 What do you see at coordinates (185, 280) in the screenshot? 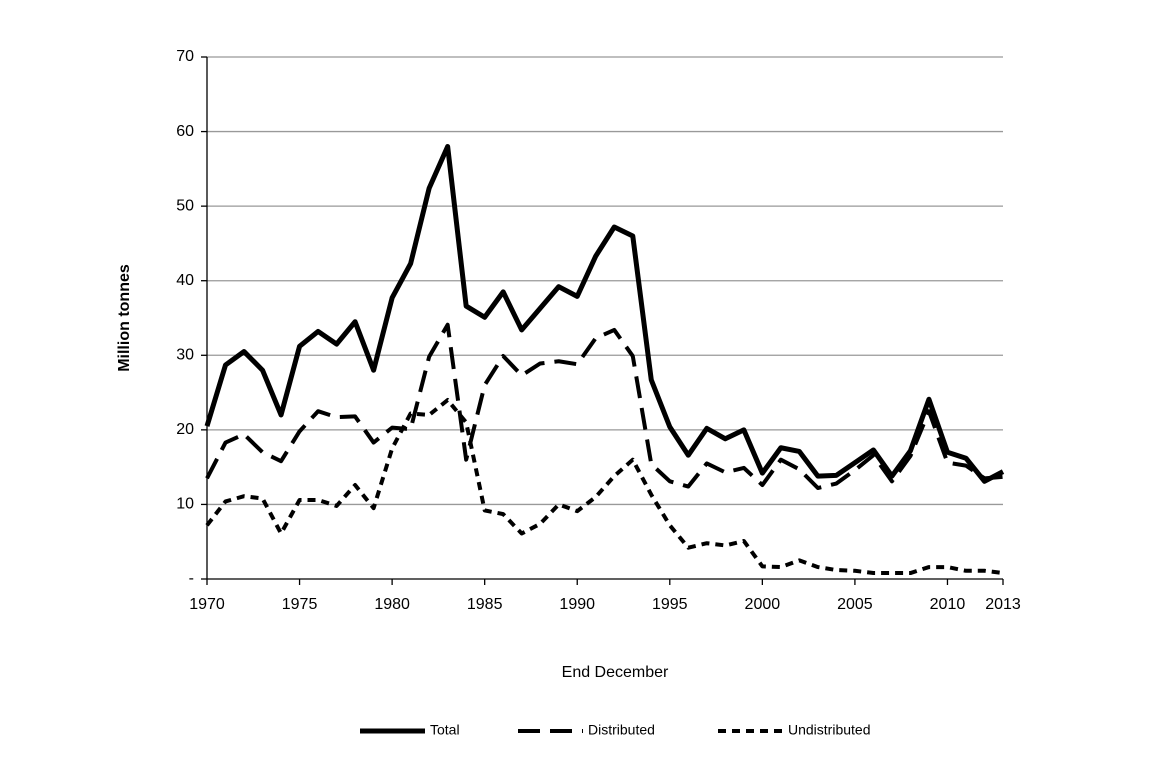
I see `y-tick-label: 40` at bounding box center [185, 280].